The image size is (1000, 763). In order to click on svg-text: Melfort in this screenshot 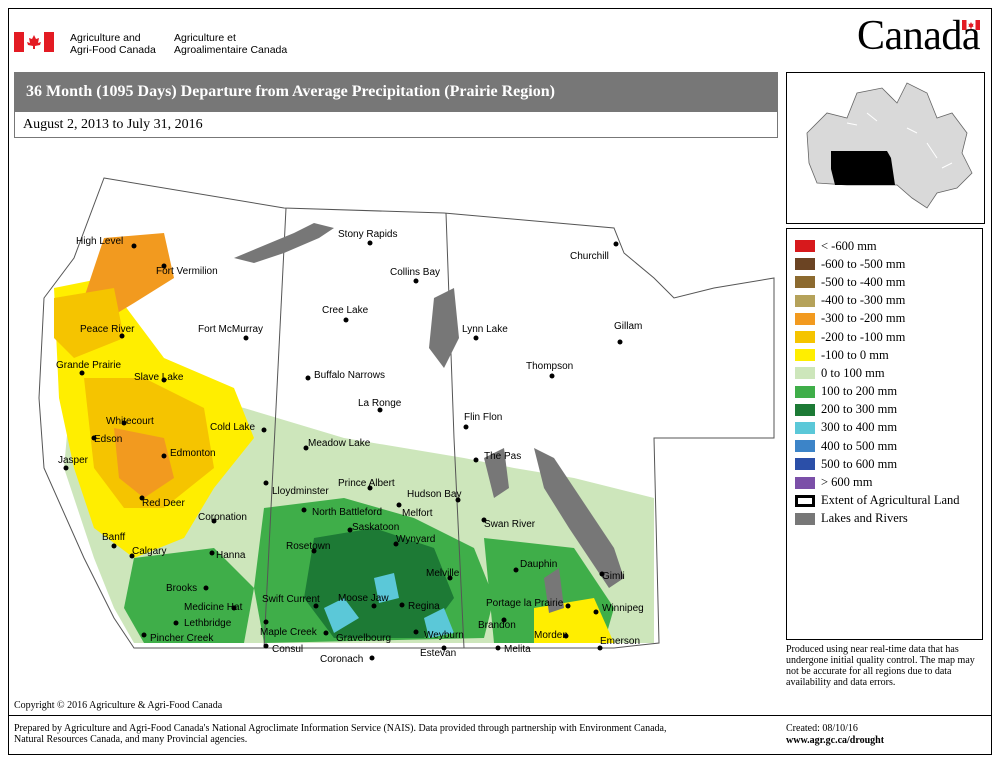, I will do `click(417, 513)`.